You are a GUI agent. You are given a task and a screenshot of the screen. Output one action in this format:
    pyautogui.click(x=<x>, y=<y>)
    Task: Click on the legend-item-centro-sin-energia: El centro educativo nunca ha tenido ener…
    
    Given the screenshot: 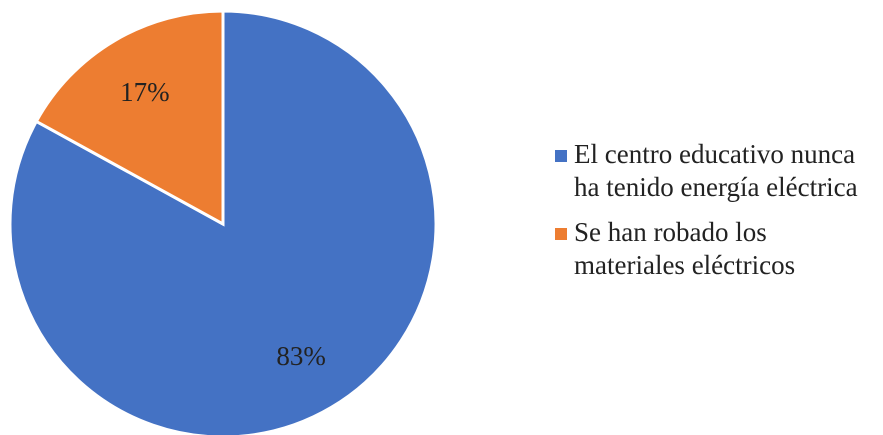 What is the action you would take?
    pyautogui.click(x=717, y=171)
    